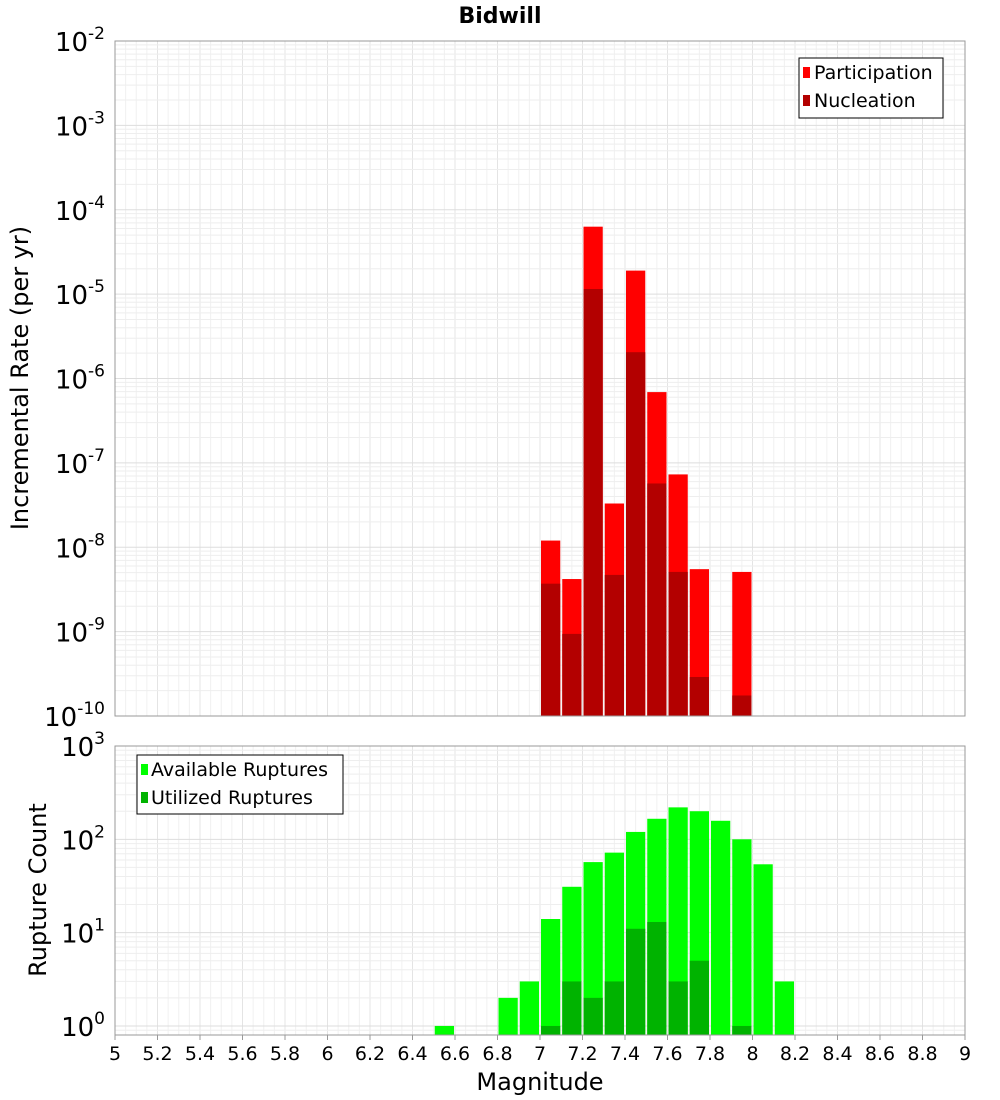 The height and width of the screenshot is (1100, 1000). I want to click on rate-y-tick-label: 10⁻⁸, so click(80, 547).